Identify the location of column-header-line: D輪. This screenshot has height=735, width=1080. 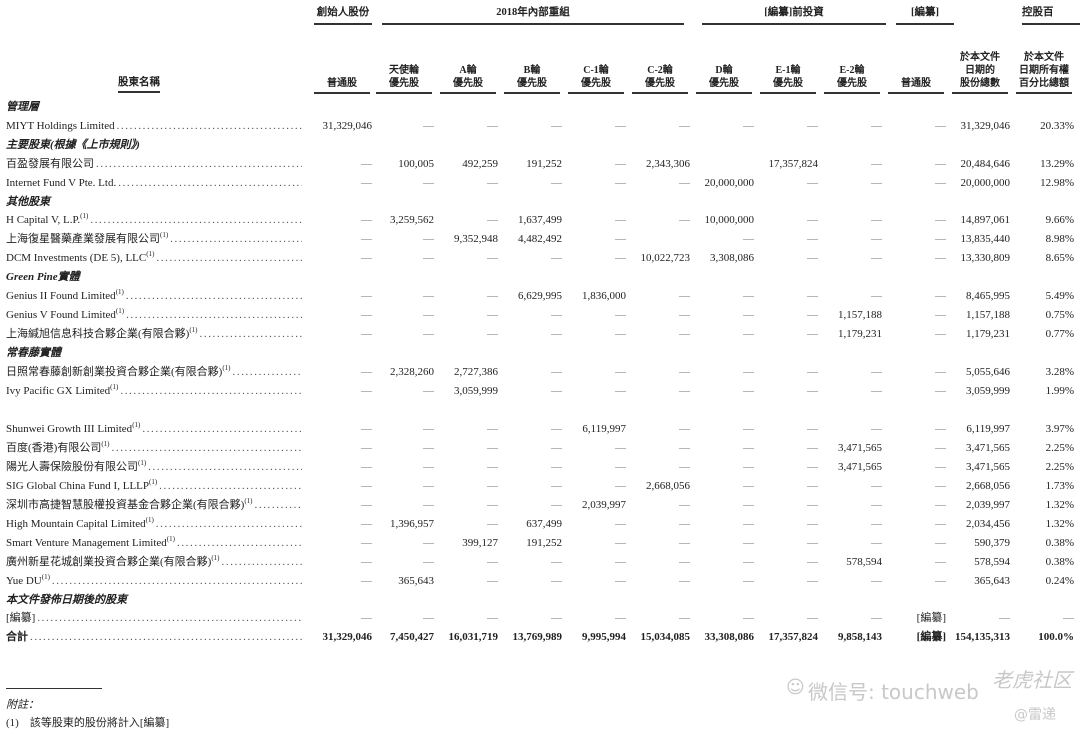
(724, 70).